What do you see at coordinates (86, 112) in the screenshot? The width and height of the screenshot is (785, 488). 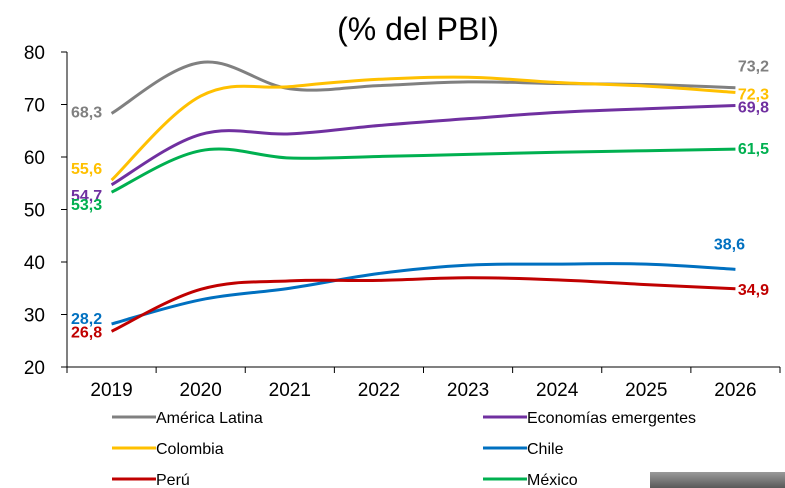 I see `data-label-start-am-rica-latina: 68,3` at bounding box center [86, 112].